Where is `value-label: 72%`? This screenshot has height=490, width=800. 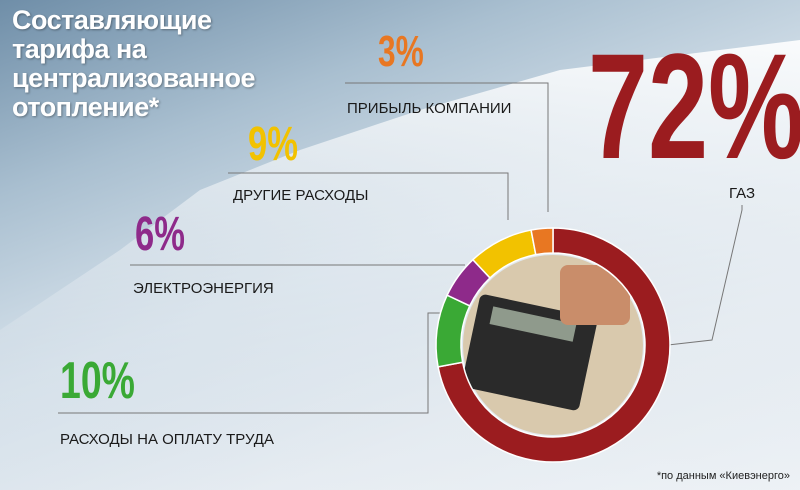
value-label: 72% is located at coordinates (694, 107).